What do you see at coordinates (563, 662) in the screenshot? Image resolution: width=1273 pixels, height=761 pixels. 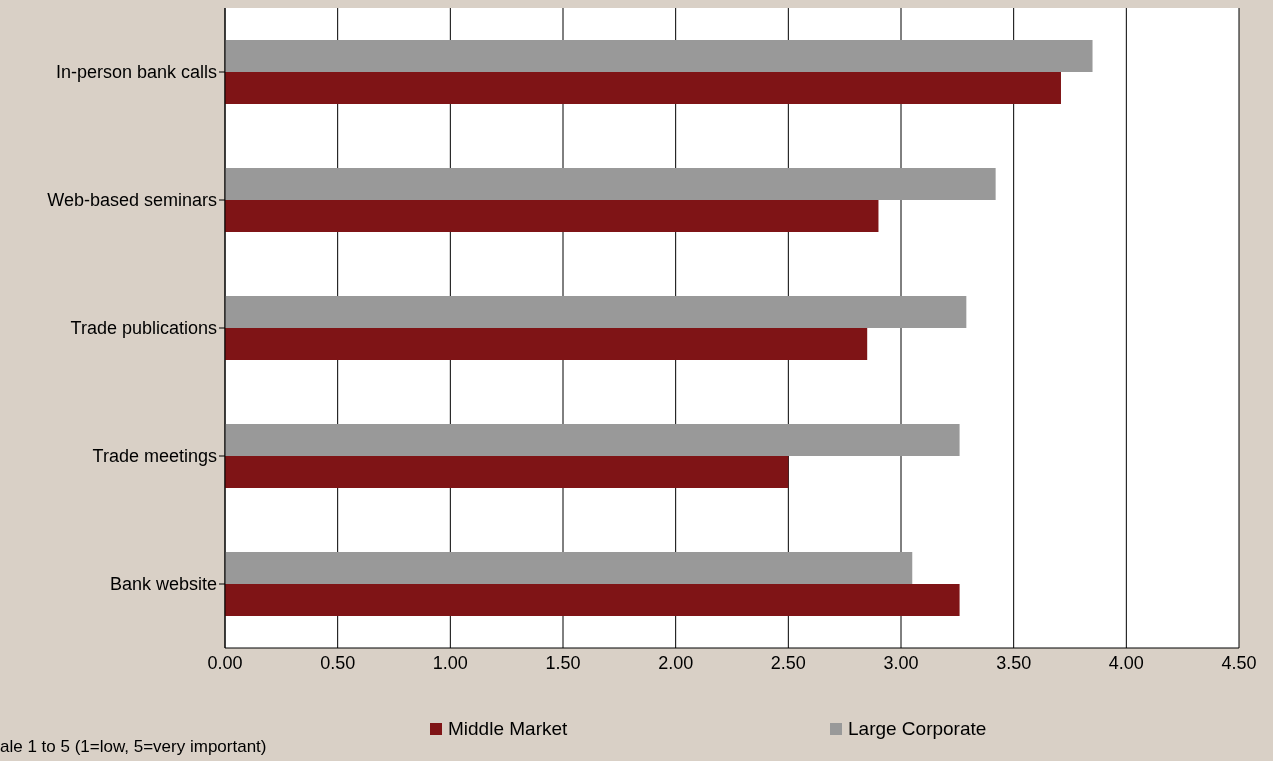 I see `x-tick-label: 1.50` at bounding box center [563, 662].